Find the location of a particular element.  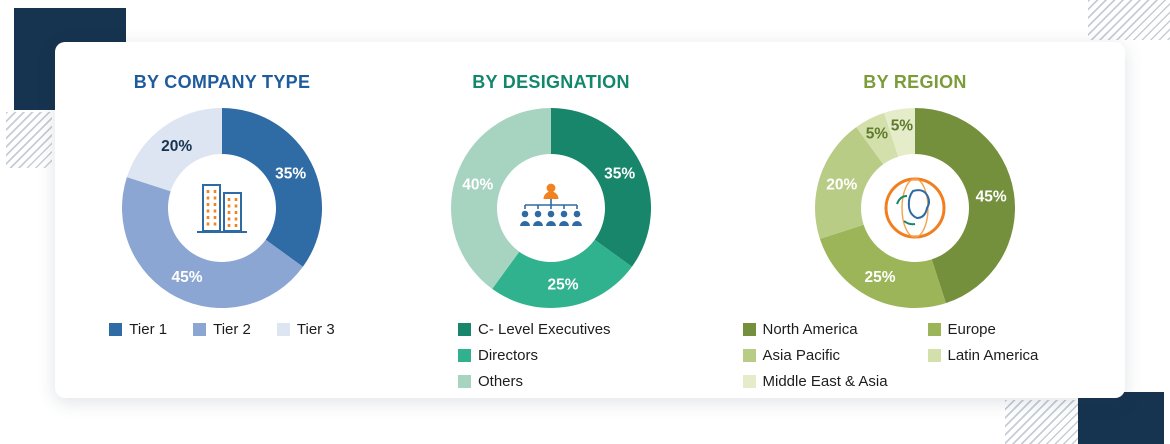

decor-stripes-top-right is located at coordinates (1129, 20).